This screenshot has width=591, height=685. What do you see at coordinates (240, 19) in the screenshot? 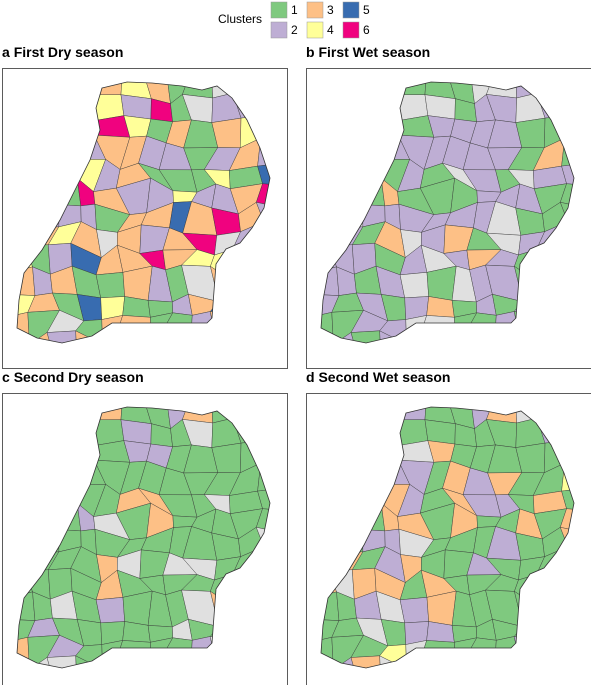
I see `legend-title: Clusters` at bounding box center [240, 19].